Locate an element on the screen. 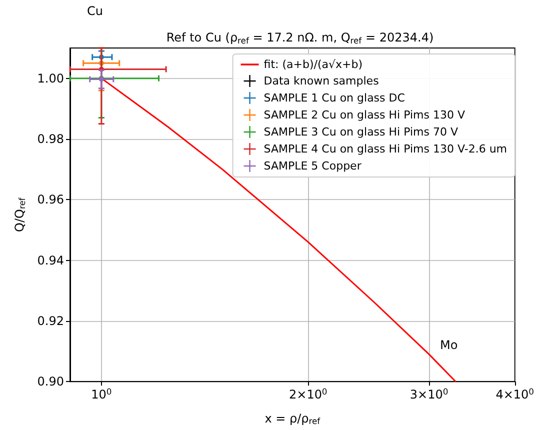 This screenshot has width=537, height=430. legend-label: SAMPLE 2 Cu on glass Hi Pims 130 V is located at coordinates (365, 115).